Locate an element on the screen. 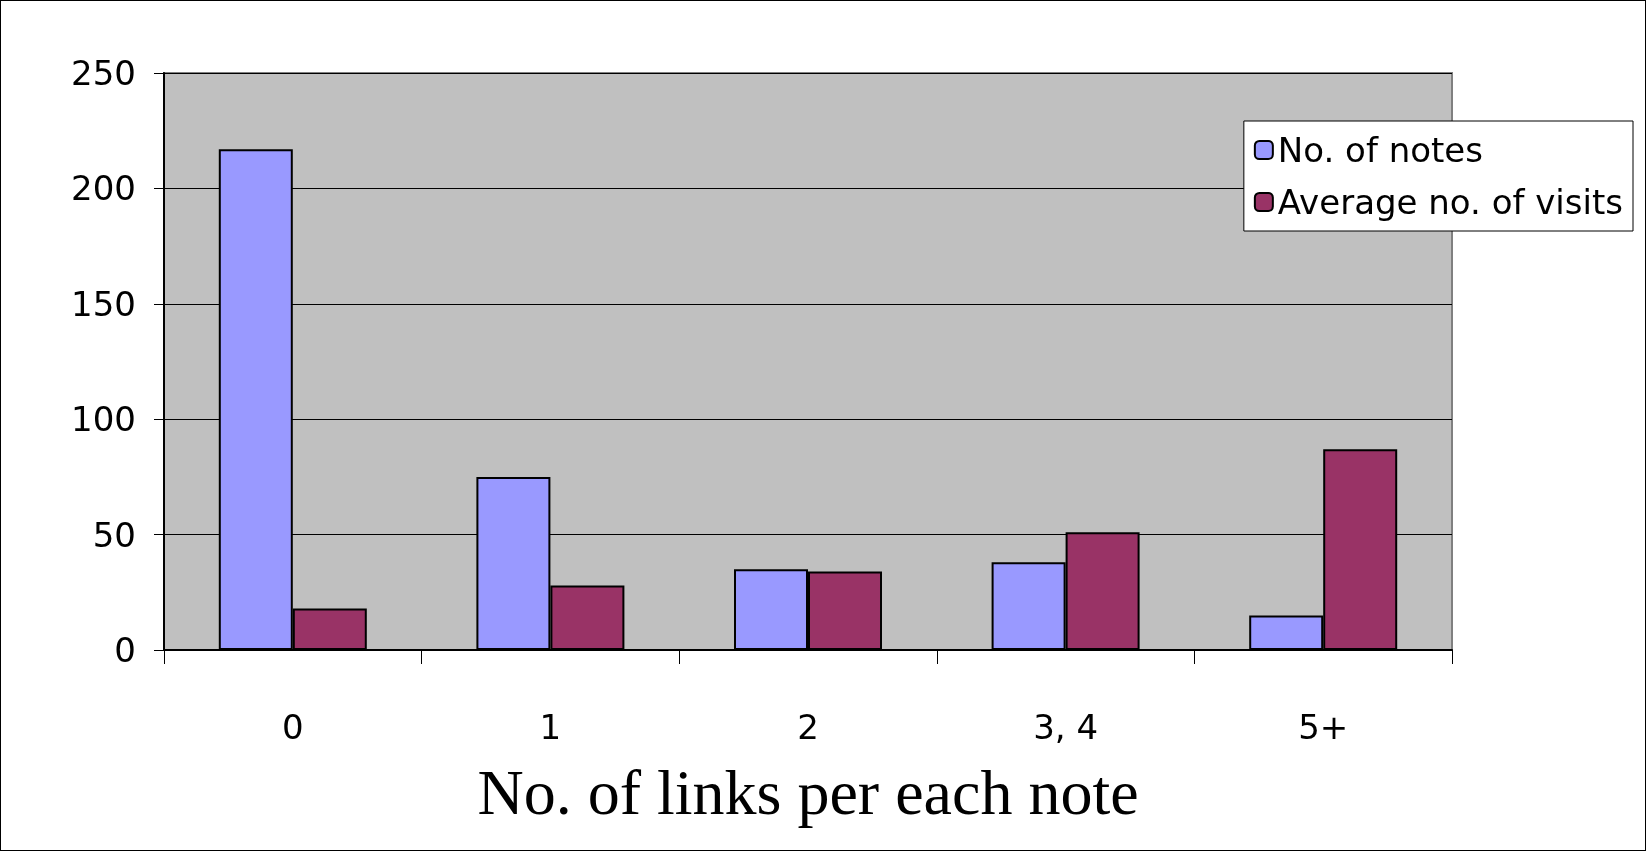 Image resolution: width=1646 pixels, height=851 pixels. y-tick-label: 150 is located at coordinates (103, 303).